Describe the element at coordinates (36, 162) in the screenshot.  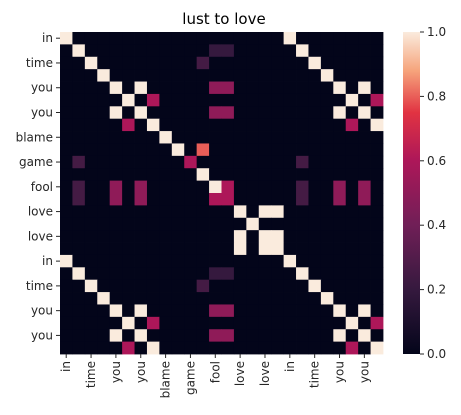
I see `row-tick-label: game` at that location.